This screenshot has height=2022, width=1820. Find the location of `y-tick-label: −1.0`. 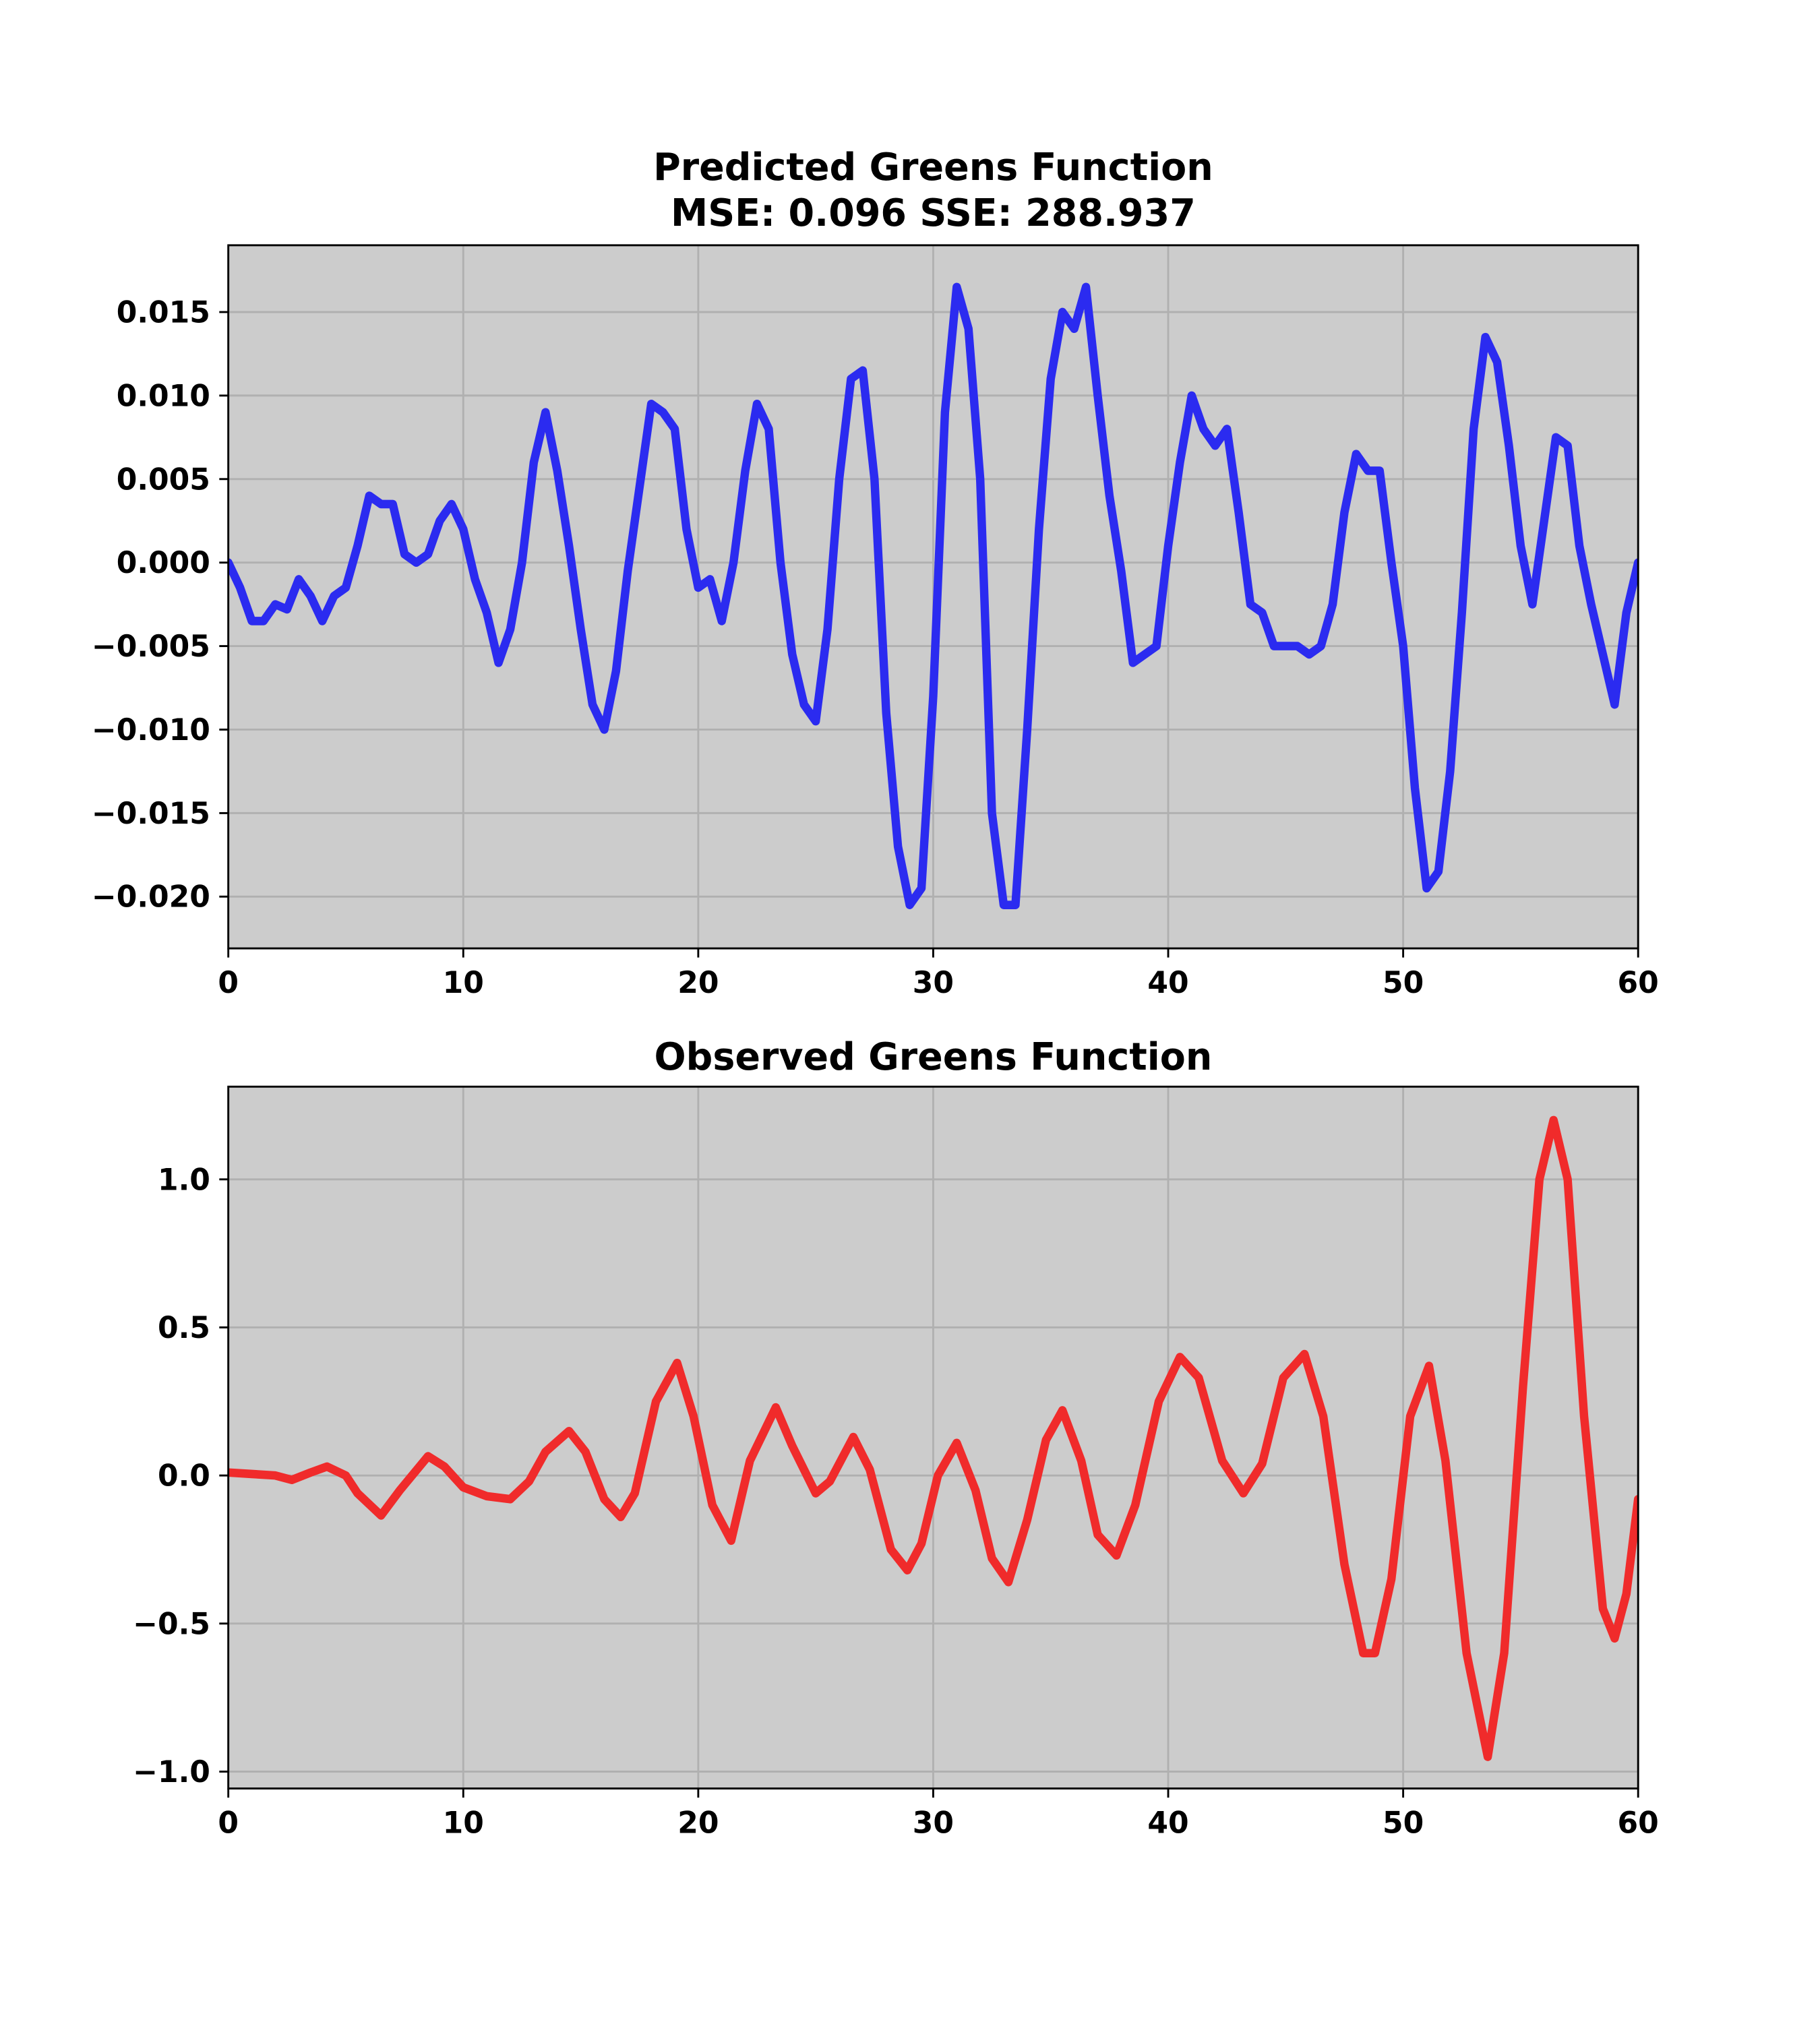

y-tick-label: −1.0 is located at coordinates (171, 1772).